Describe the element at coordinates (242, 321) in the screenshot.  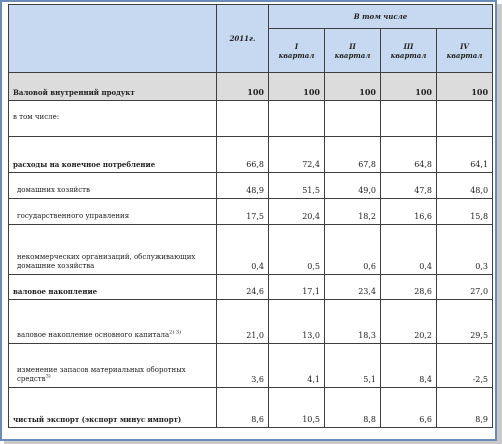
I see `value-year: 21,0` at that location.